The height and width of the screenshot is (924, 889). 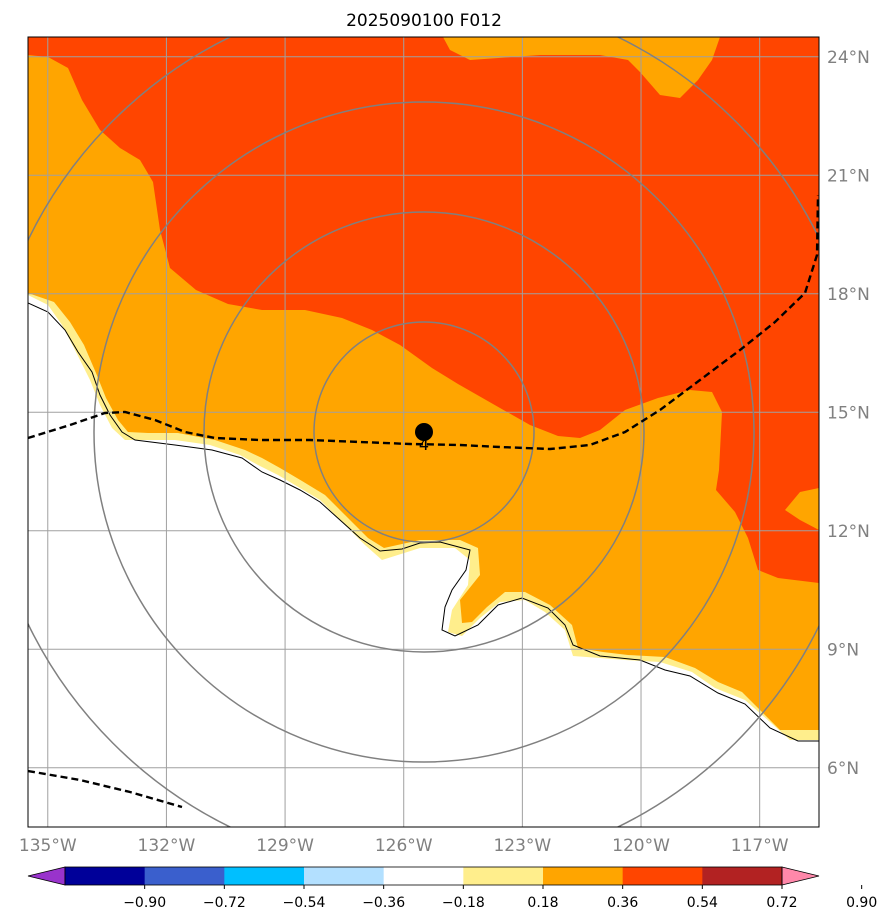 I want to click on longitude-ticks: 135°W 132°W 129°W 126°W 123°W 120°W 117°W, so click(x=404, y=846).